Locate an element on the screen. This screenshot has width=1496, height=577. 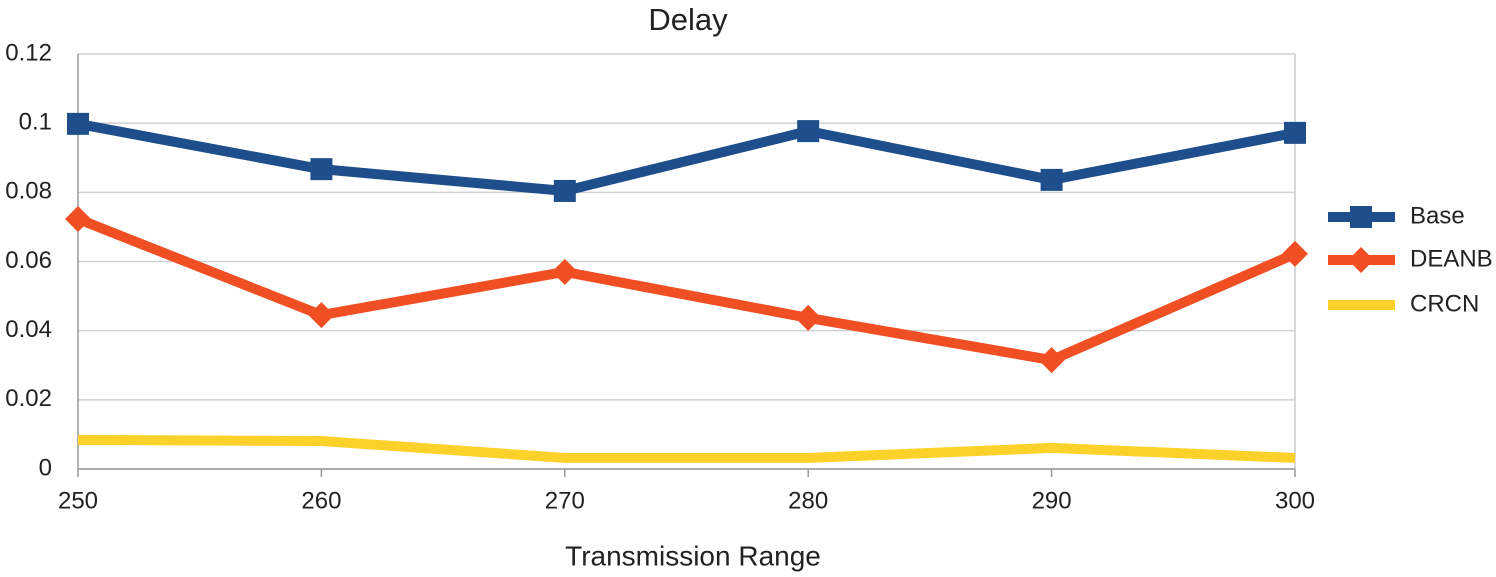
x-tick-label: 270 is located at coordinates (565, 500).